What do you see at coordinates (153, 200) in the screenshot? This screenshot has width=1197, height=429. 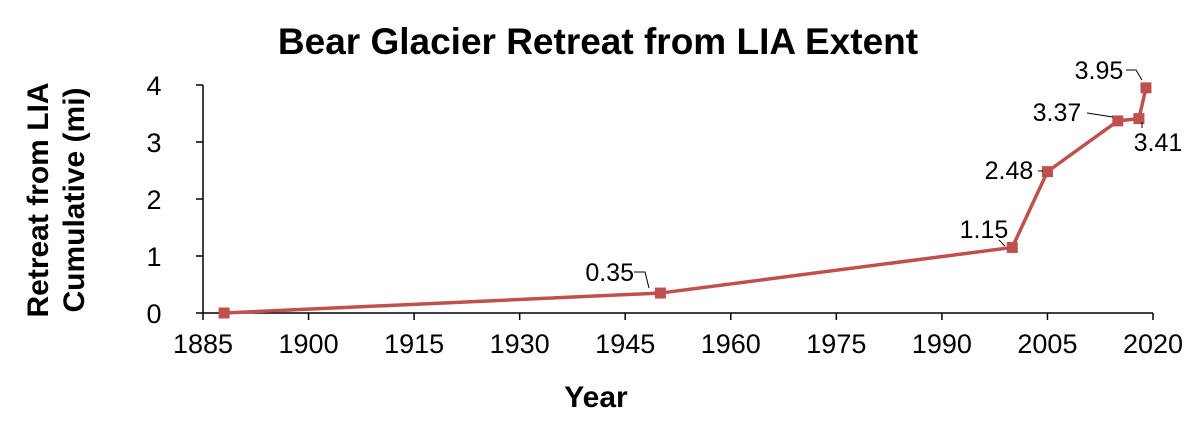 I see `y-tick-label: 2` at bounding box center [153, 200].